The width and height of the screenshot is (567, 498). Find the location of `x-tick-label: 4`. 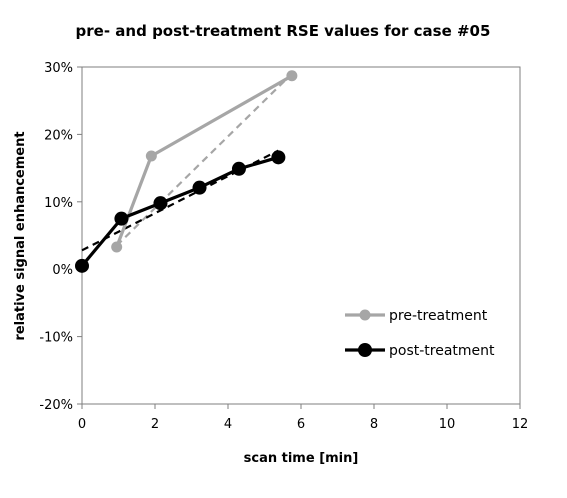

x-tick-label: 4 is located at coordinates (228, 424).